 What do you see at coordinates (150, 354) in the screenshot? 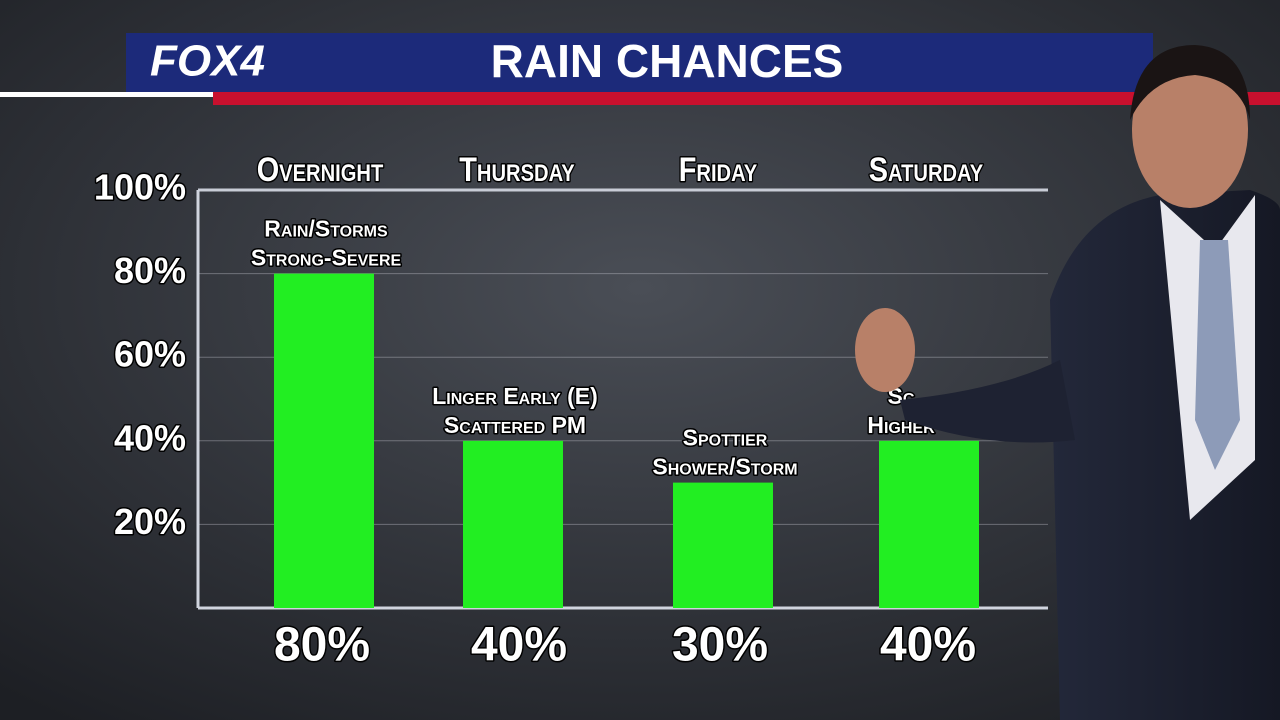
I see `y-tick-label: 60%` at bounding box center [150, 354].